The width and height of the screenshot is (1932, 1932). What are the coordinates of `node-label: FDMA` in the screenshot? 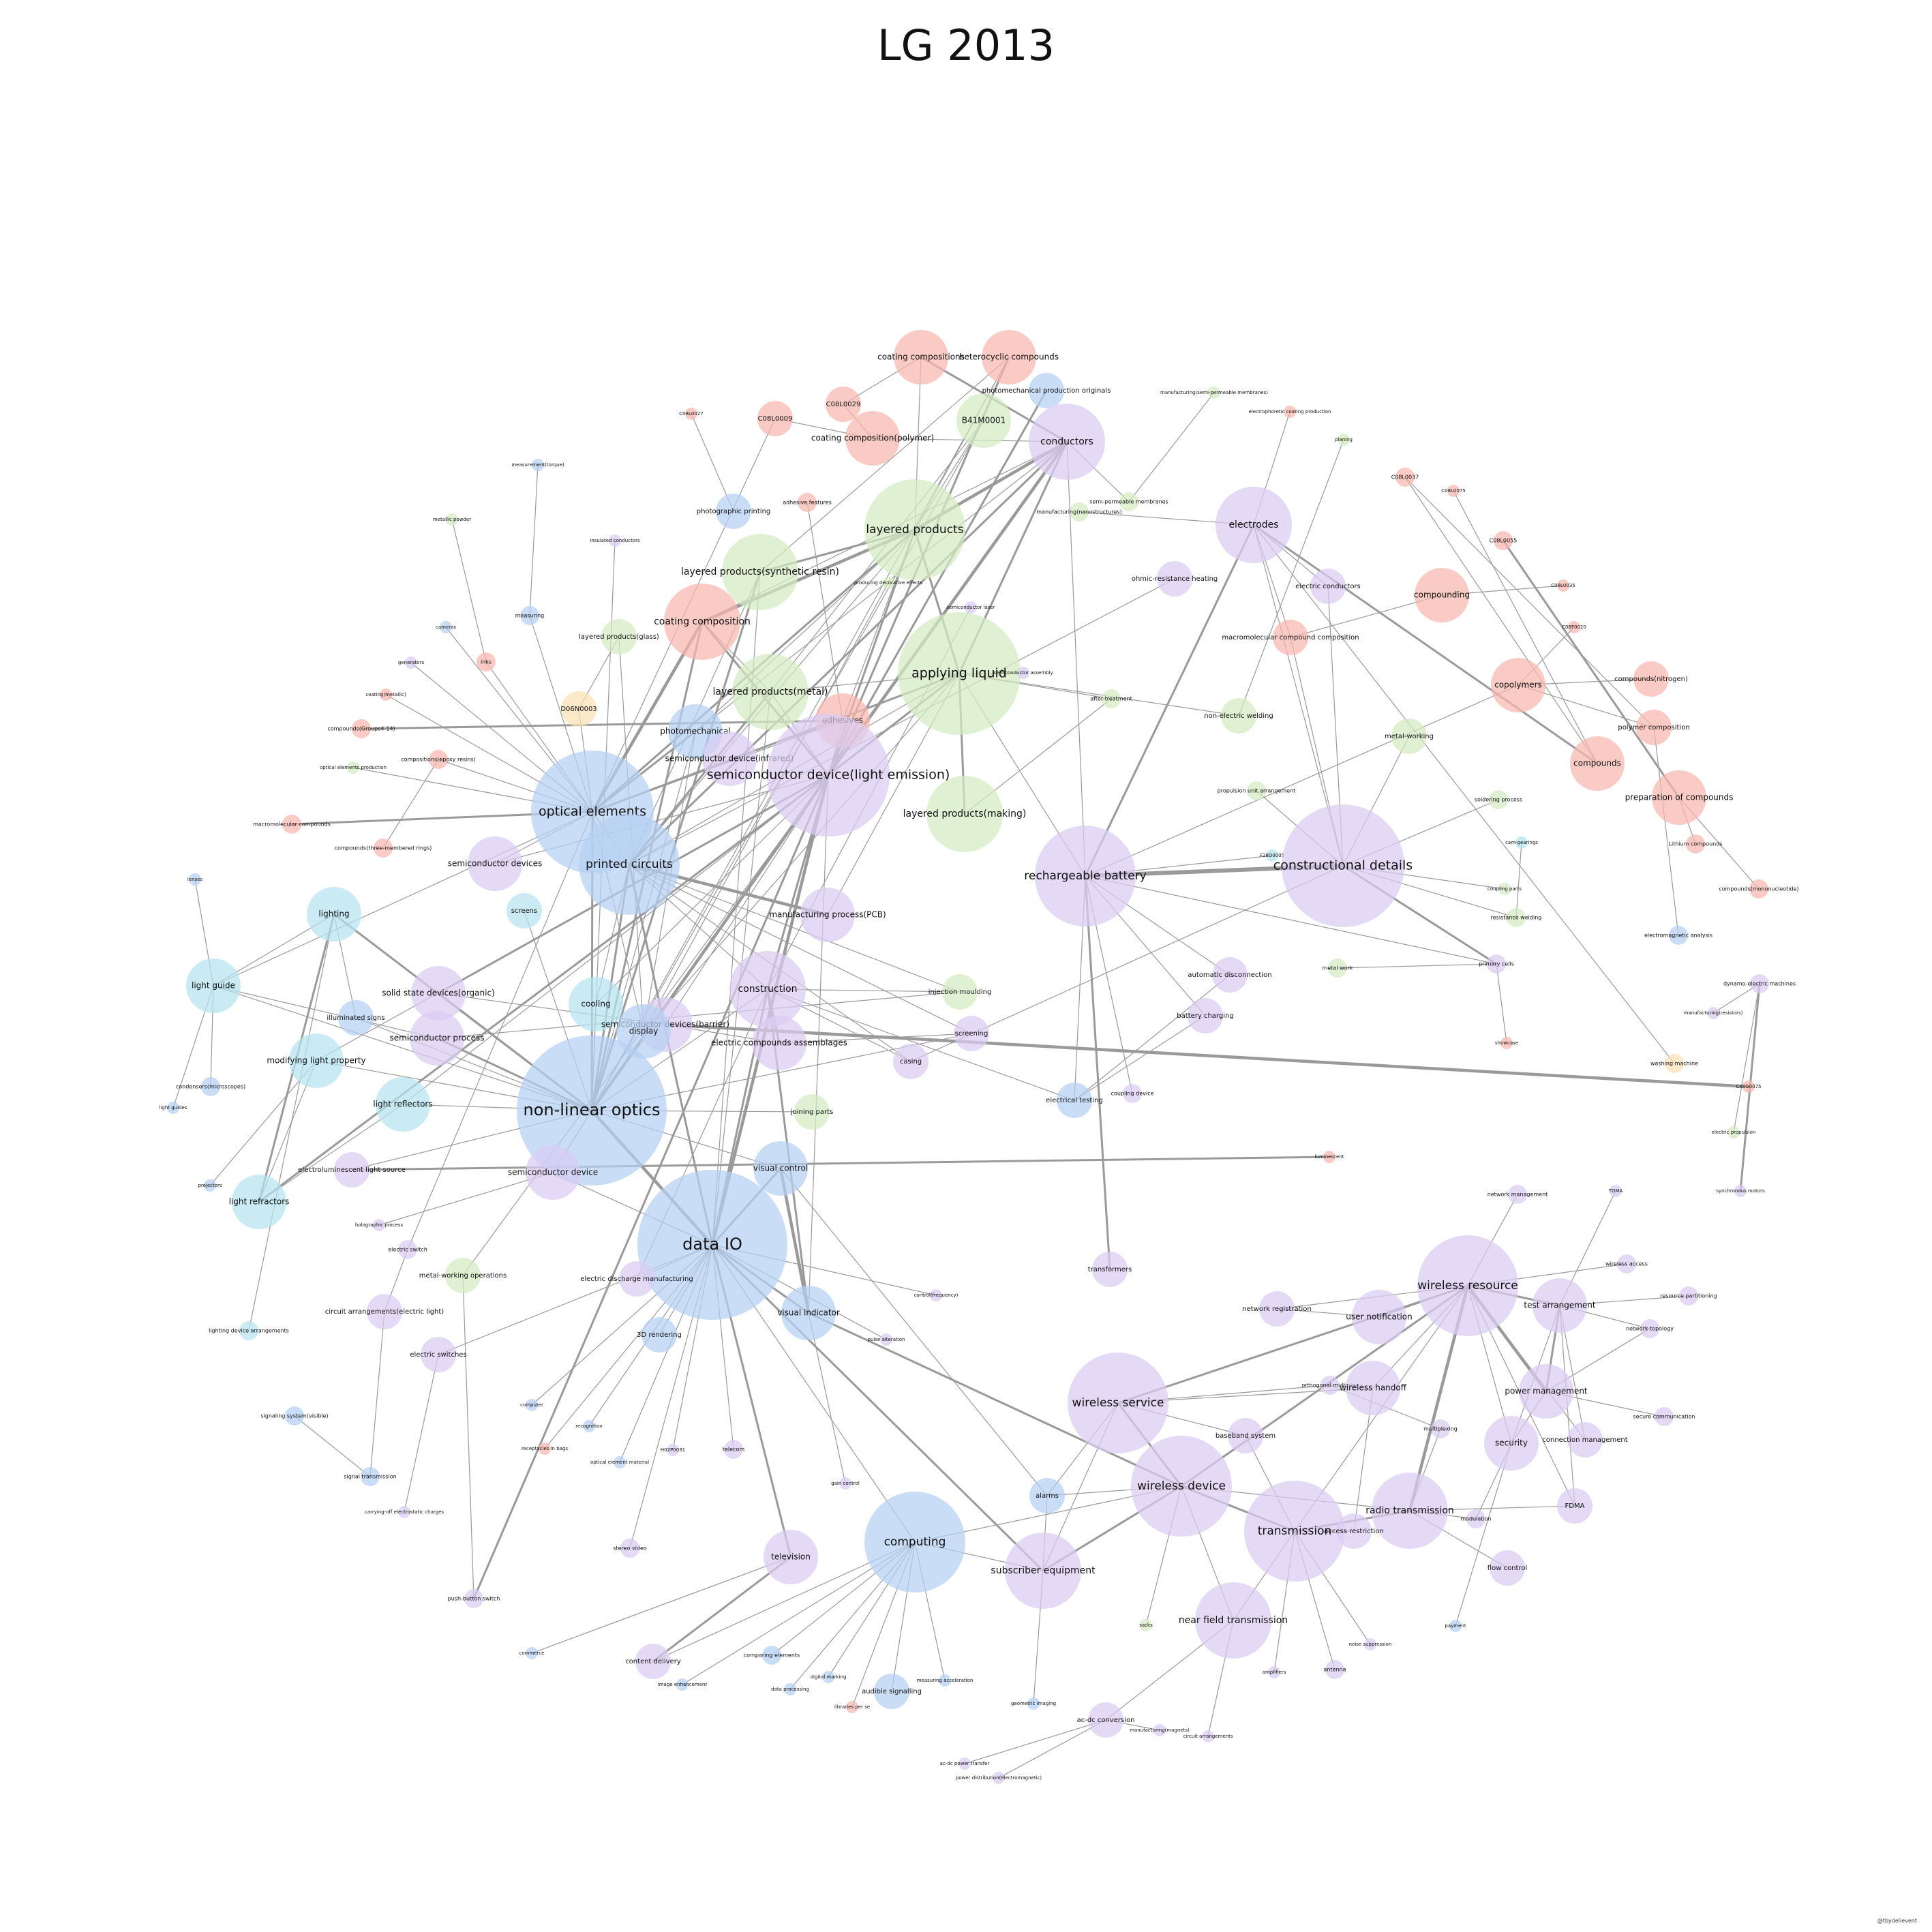 It's located at (1575, 1506).